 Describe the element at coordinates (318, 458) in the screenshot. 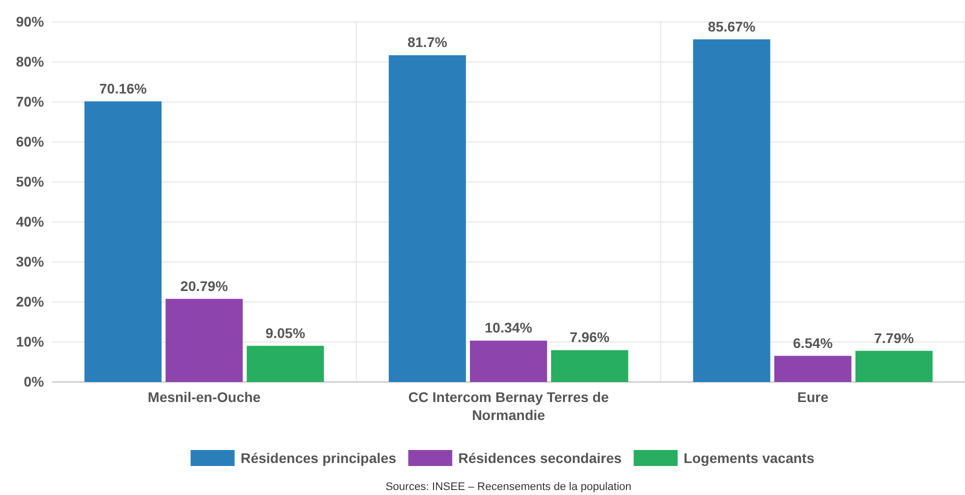

I see `legend-label: Résidences principales` at that location.